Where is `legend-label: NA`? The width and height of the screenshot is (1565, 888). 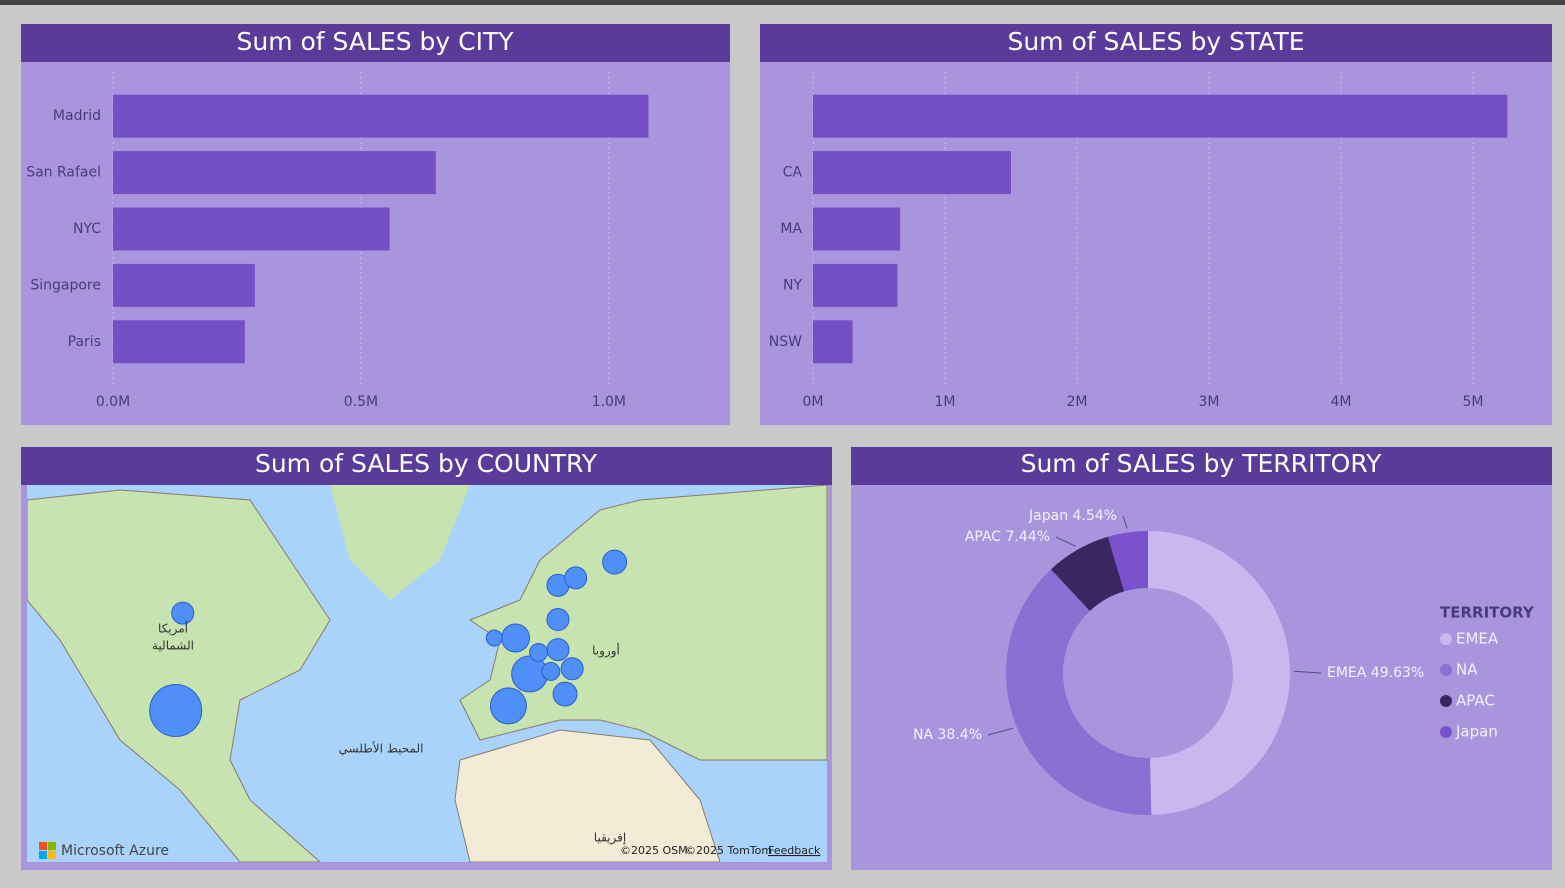 legend-label: NA is located at coordinates (1467, 670).